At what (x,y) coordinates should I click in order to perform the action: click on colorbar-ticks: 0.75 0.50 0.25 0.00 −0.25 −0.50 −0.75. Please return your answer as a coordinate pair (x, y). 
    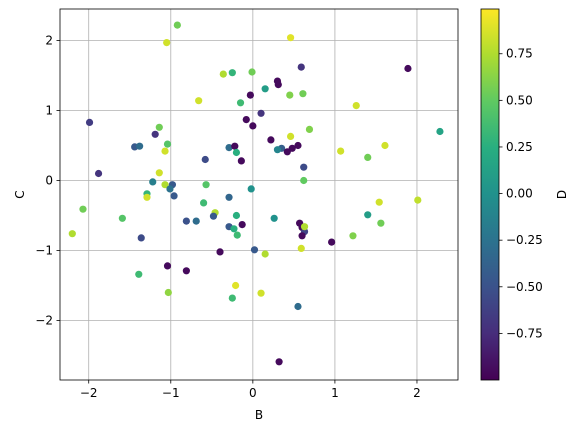
    Looking at the image, I should click on (521, 193).